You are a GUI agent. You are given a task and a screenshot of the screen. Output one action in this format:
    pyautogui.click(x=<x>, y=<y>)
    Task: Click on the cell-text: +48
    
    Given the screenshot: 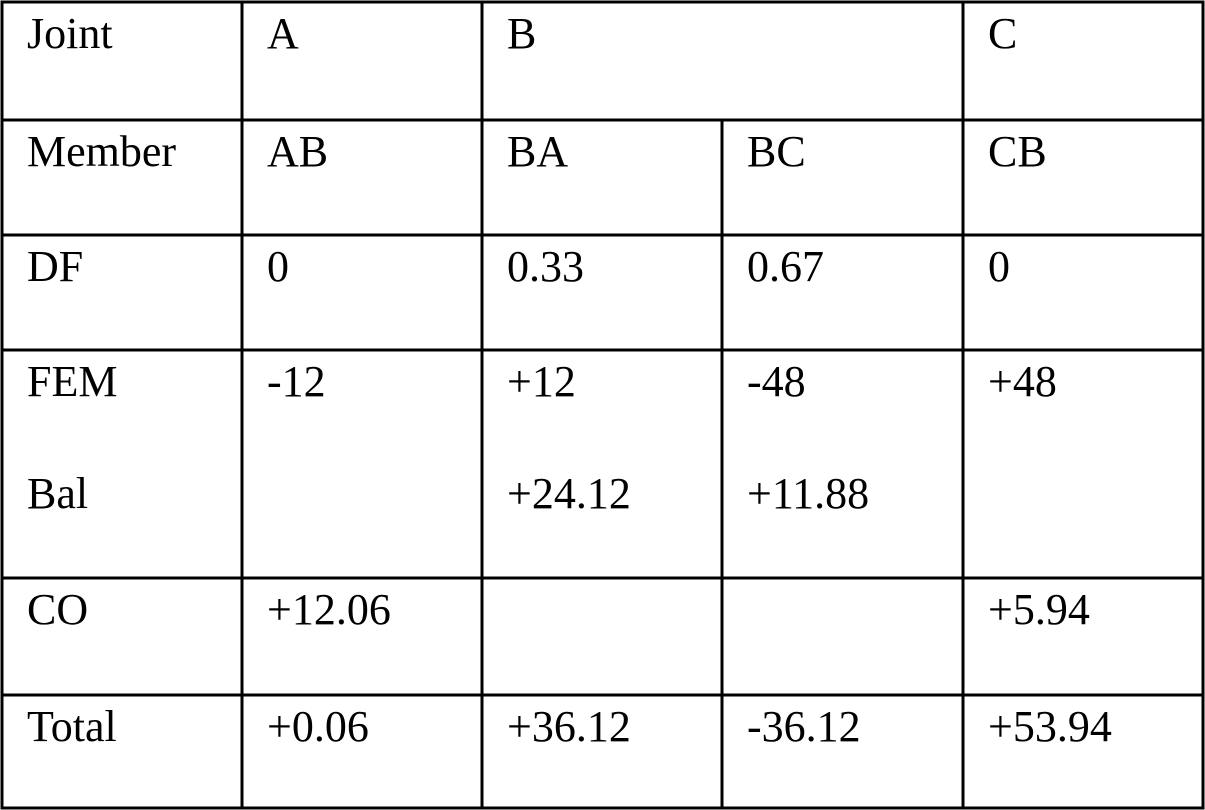 What is the action you would take?
    pyautogui.click(x=1022, y=381)
    